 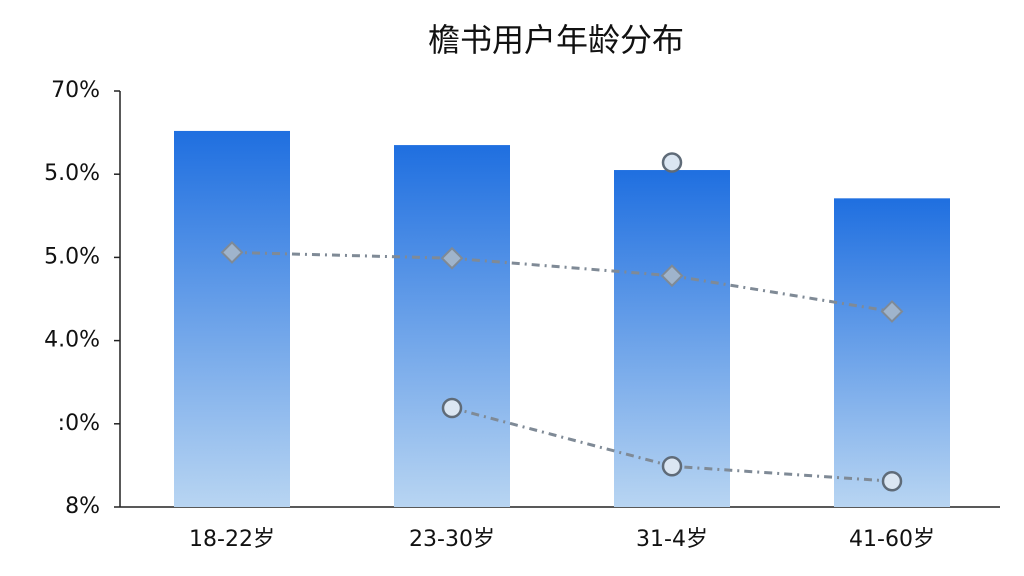 What do you see at coordinates (232, 539) in the screenshot?
I see `x-tick-label: 18-22岁` at bounding box center [232, 539].